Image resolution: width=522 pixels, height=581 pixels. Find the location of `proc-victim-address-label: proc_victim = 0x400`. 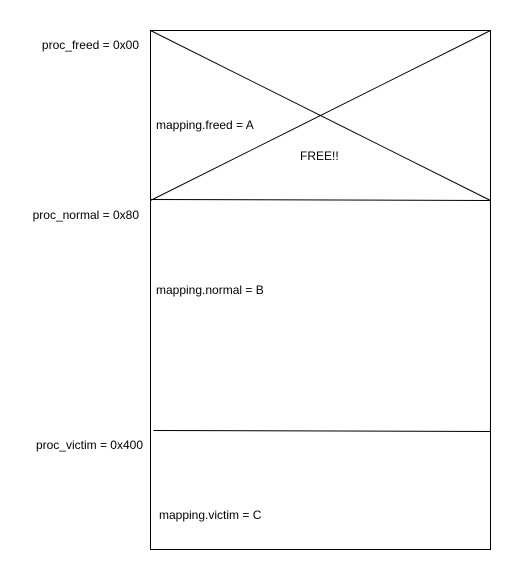

proc-victim-address-label: proc_victim = 0x400 is located at coordinates (89, 445).